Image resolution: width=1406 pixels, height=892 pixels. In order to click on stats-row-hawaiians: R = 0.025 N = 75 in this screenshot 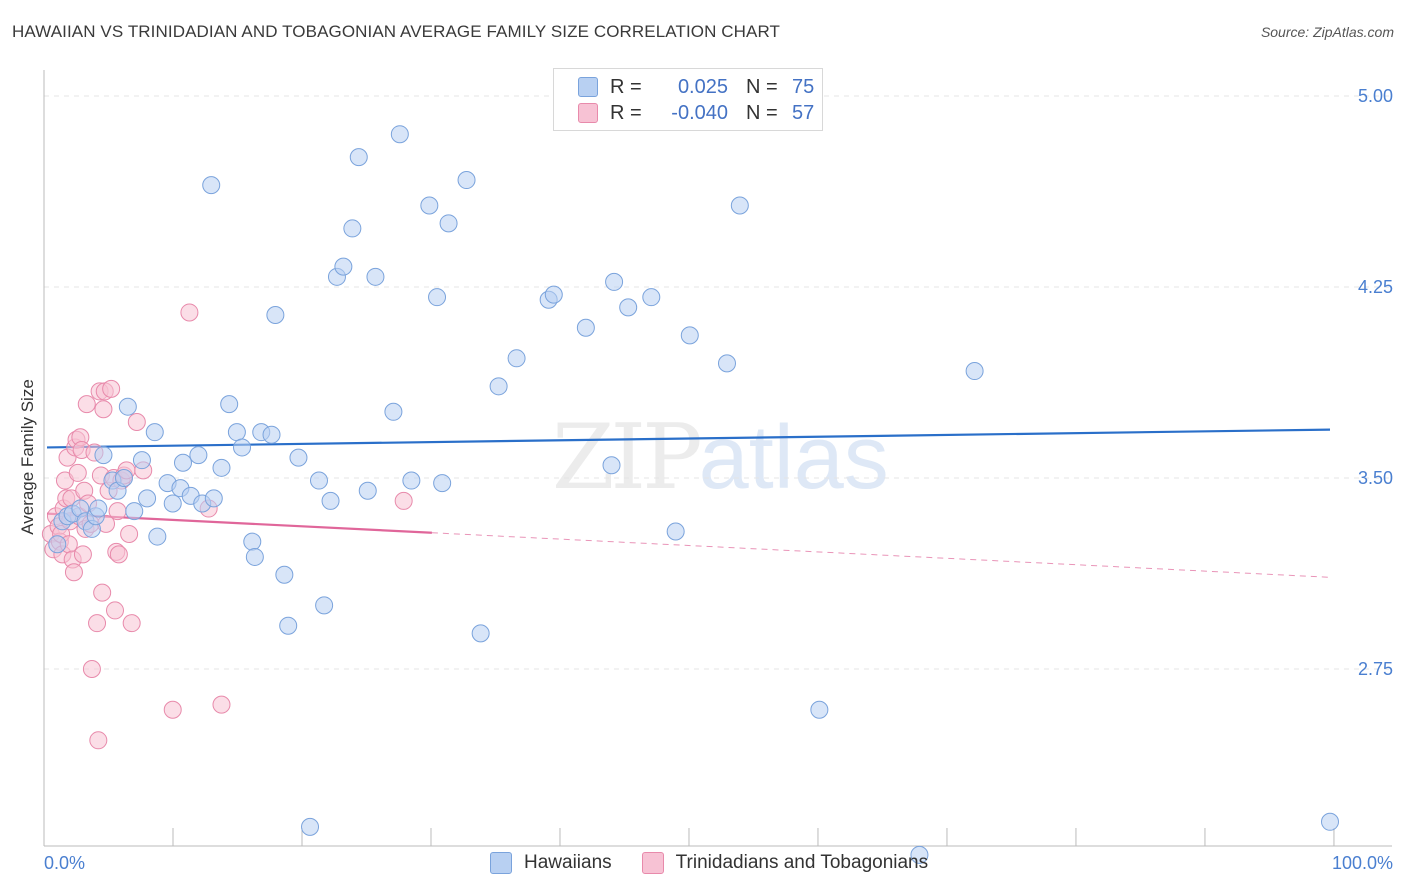, I will do `click(696, 87)`.